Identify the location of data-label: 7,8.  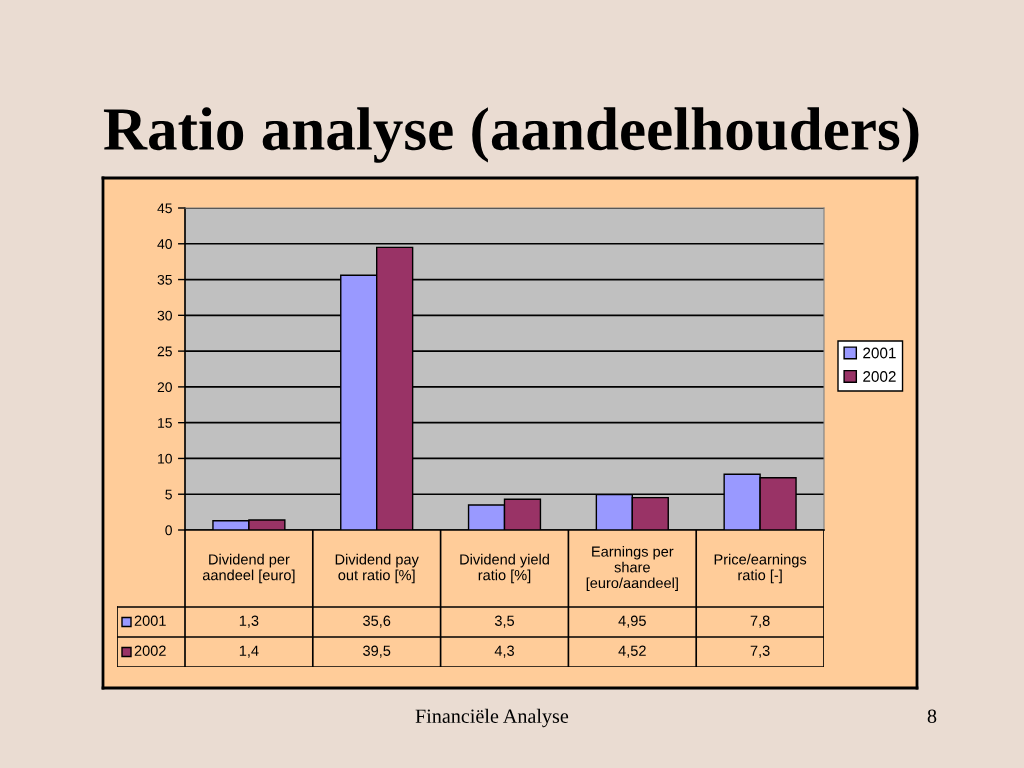
(760, 621).